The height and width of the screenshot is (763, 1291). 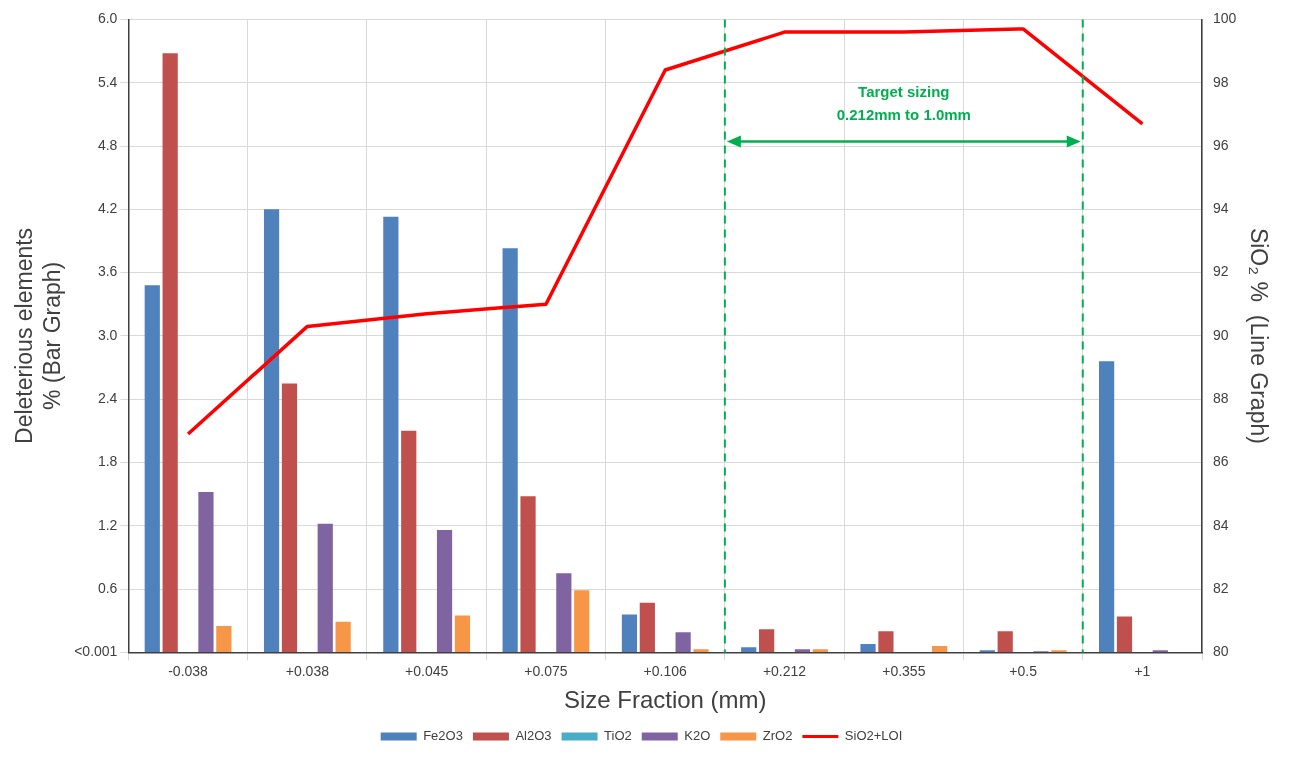 I want to click on x-tick-label: +0.038, so click(x=307, y=670).